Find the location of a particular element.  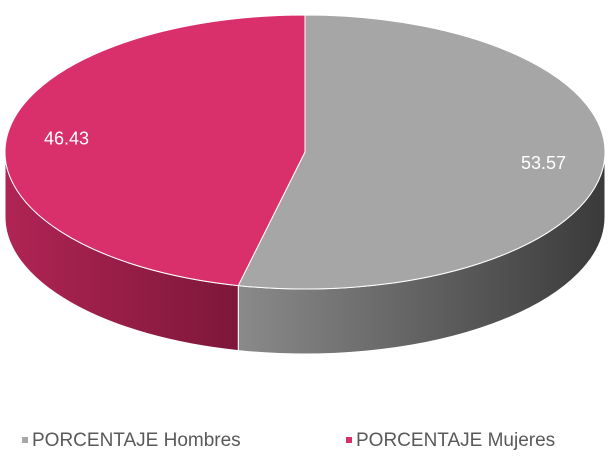

legend-label: PORCENTAJE Hombres is located at coordinates (136, 440).